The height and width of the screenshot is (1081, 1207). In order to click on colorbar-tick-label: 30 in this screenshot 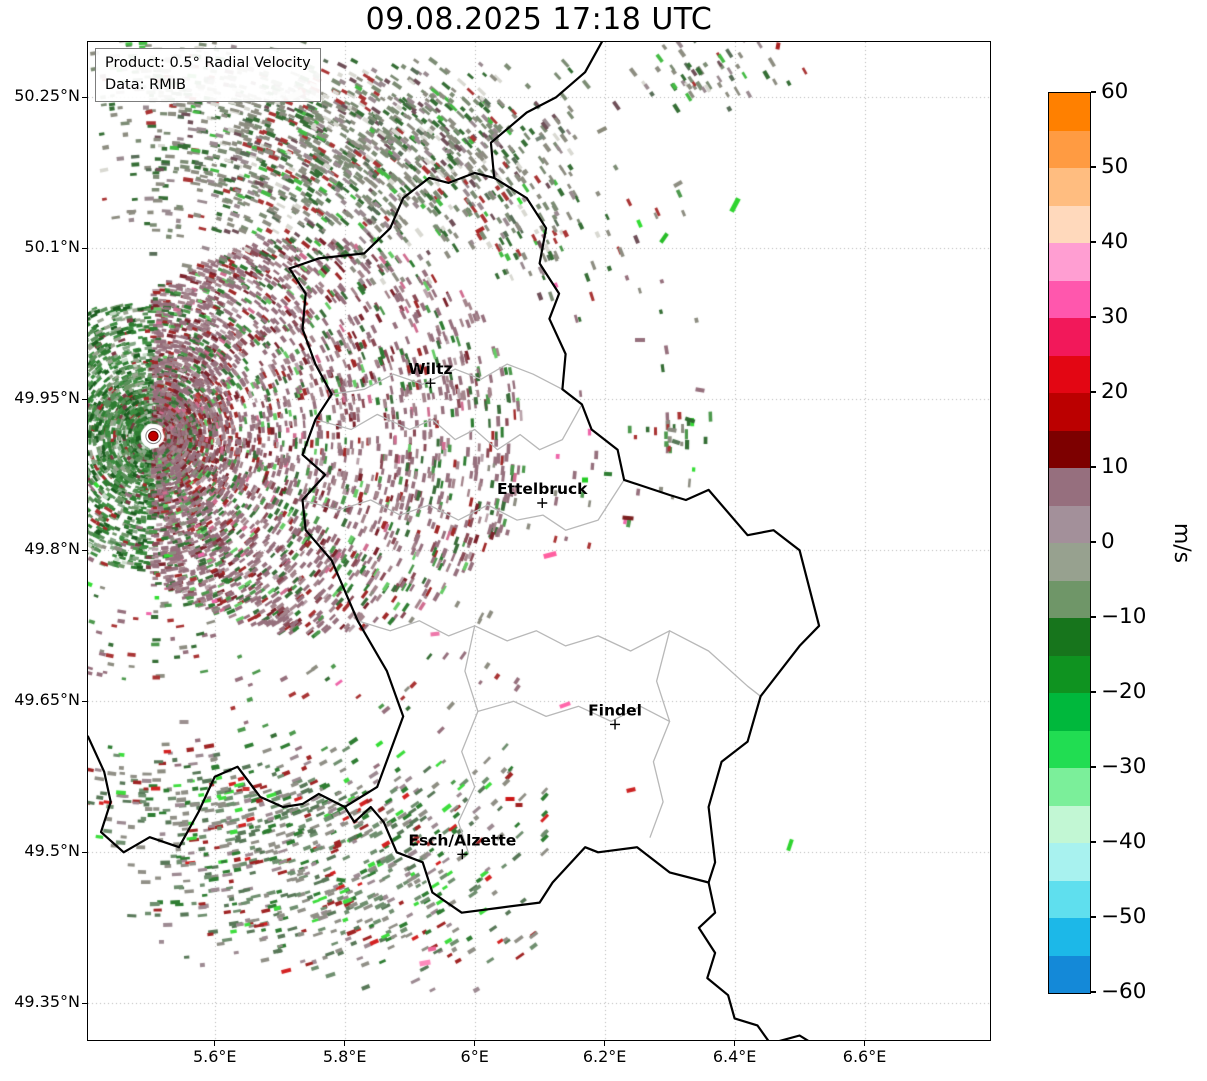, I will do `click(1115, 316)`.